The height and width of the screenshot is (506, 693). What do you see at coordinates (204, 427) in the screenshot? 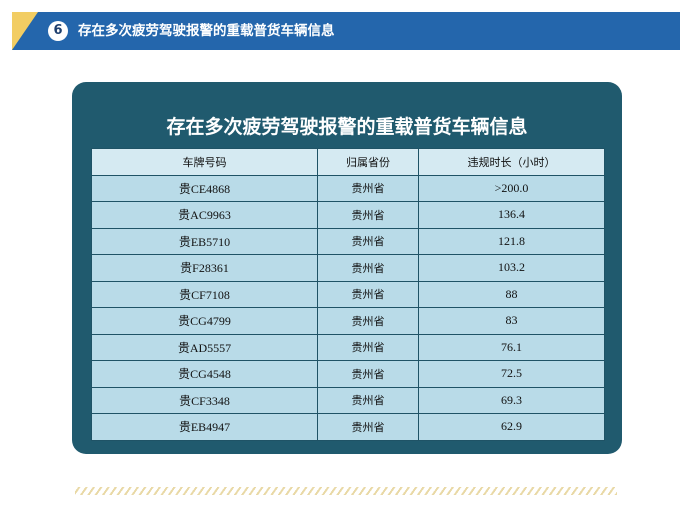
I see `plate-cell: 贵EB4947` at bounding box center [204, 427].